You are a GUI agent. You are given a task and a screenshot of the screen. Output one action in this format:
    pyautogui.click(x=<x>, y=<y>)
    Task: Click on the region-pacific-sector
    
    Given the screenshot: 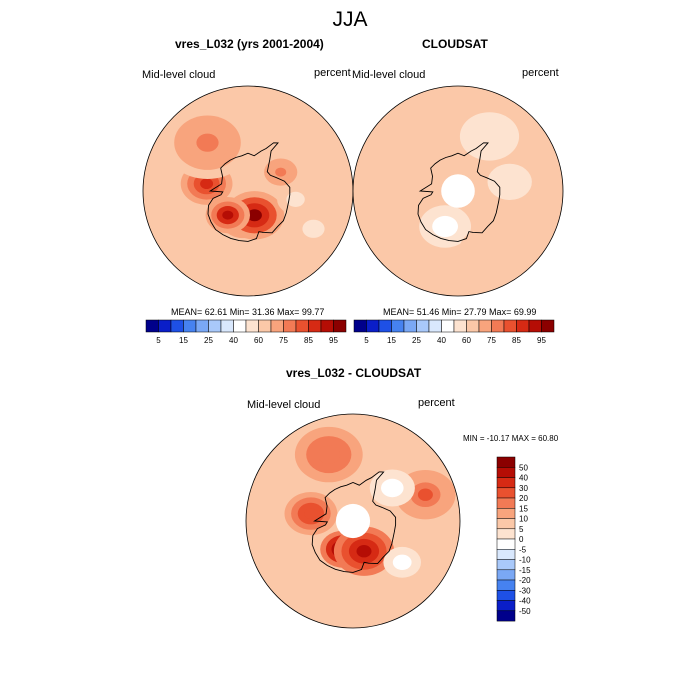 What is the action you would take?
    pyautogui.click(x=207, y=142)
    